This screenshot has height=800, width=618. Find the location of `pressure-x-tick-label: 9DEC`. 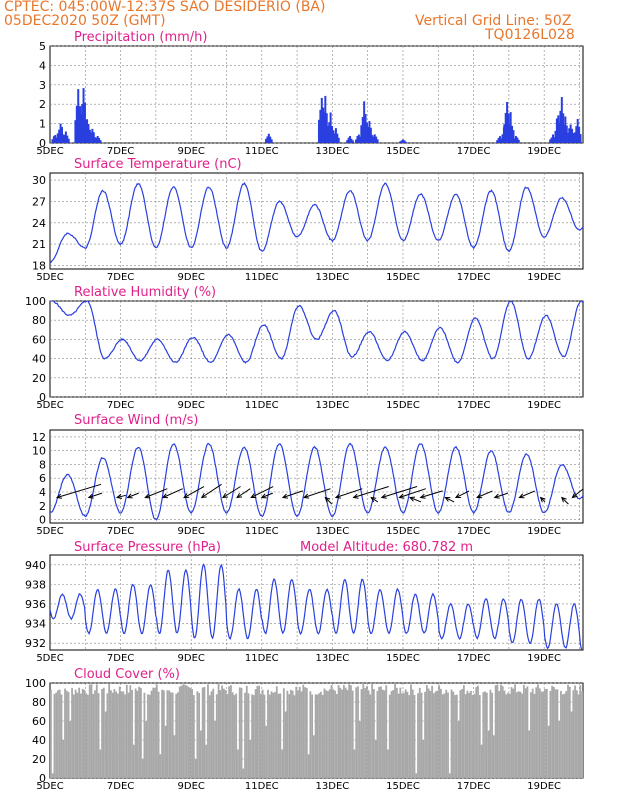

pressure-x-tick-label: 9DEC is located at coordinates (191, 658).